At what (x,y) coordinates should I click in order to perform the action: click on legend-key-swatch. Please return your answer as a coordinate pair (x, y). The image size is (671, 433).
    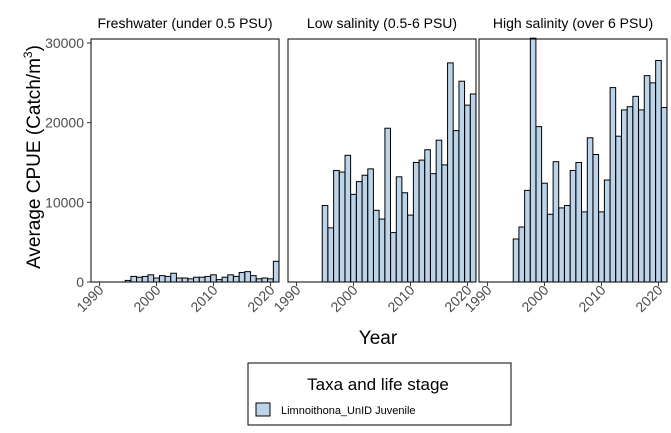
    Looking at the image, I should click on (263, 409).